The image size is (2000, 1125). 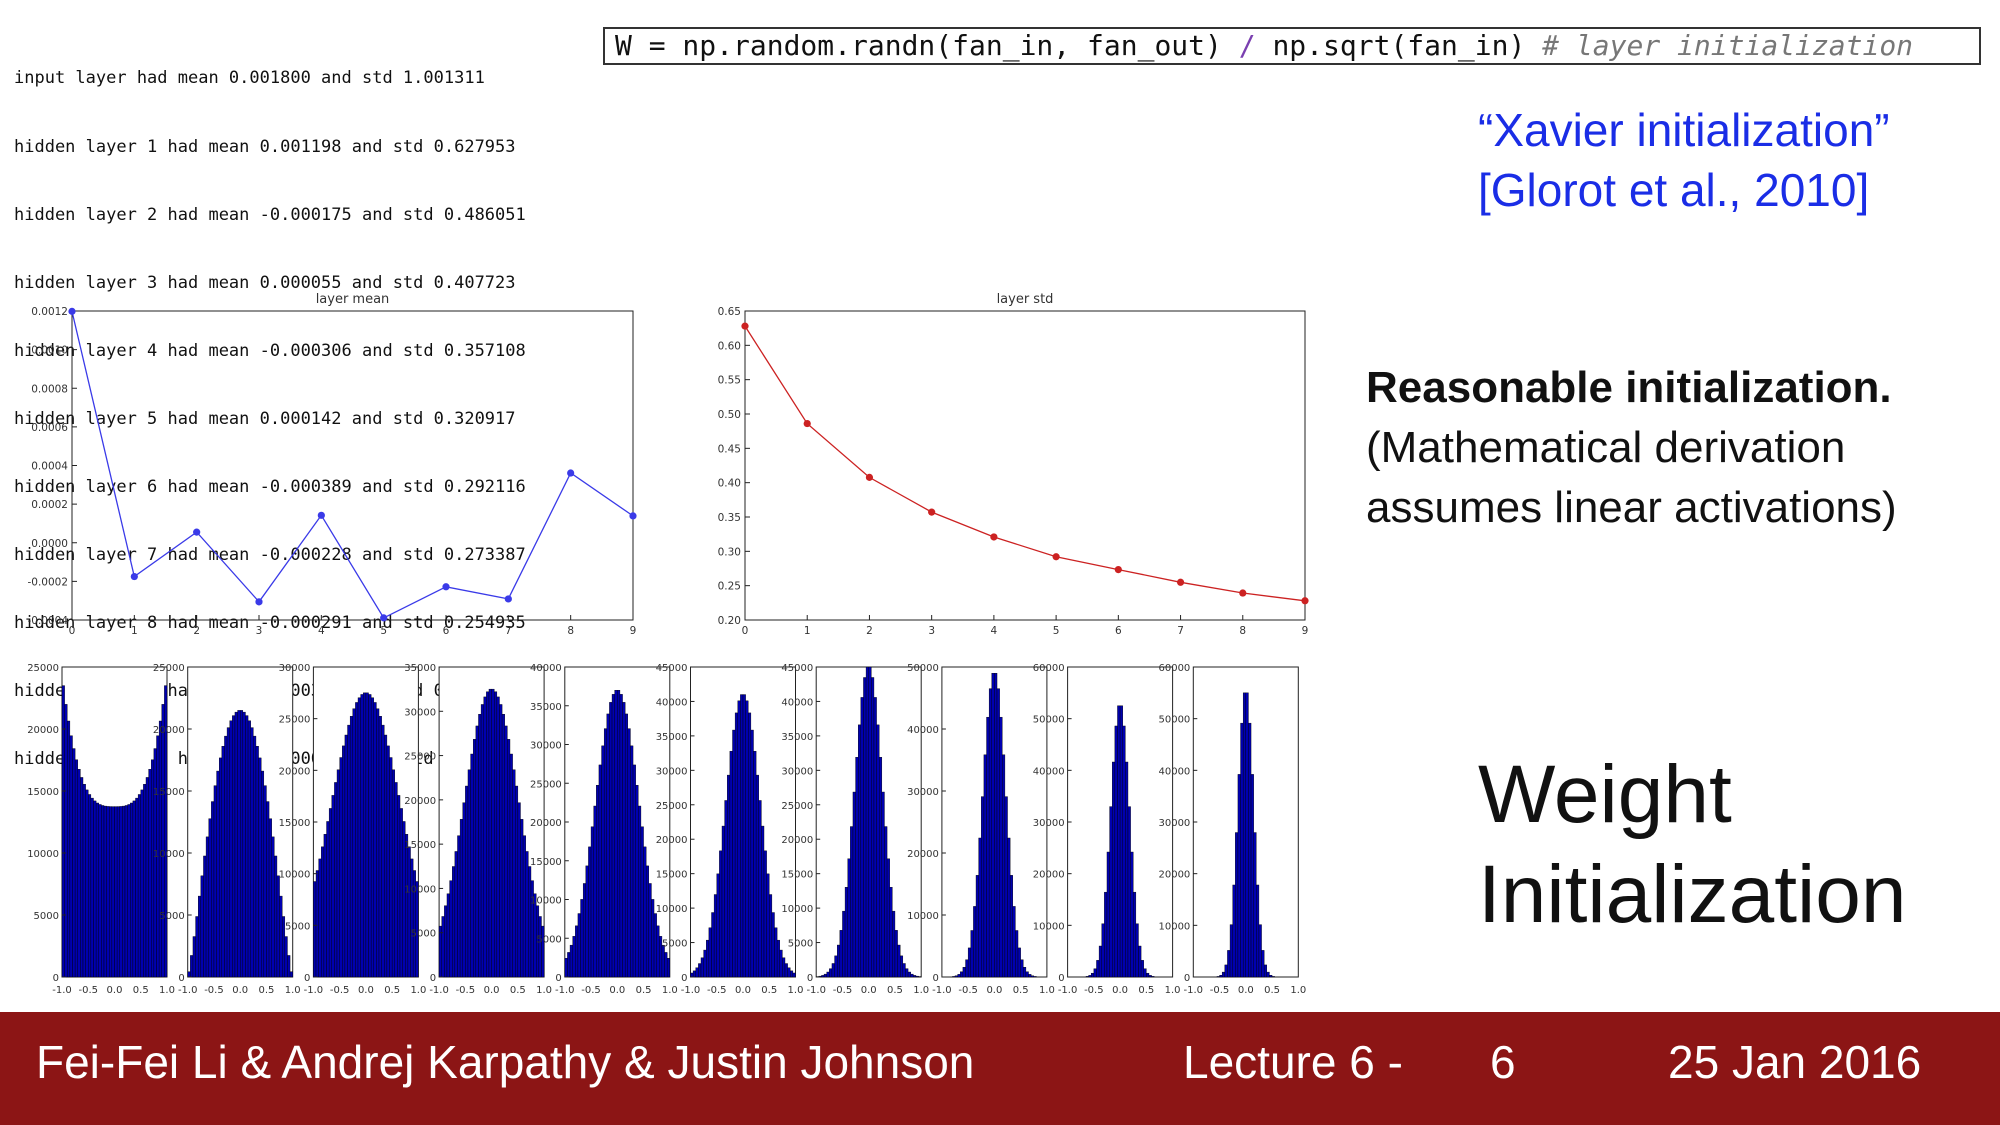 What do you see at coordinates (295, 875) in the screenshot?
I see `y-tick-label: 10000` at bounding box center [295, 875].